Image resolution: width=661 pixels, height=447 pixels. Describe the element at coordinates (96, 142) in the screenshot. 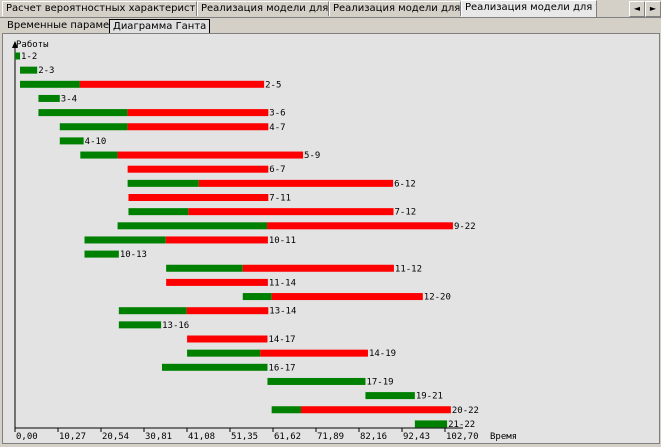

I see `task-label: 4-10` at that location.